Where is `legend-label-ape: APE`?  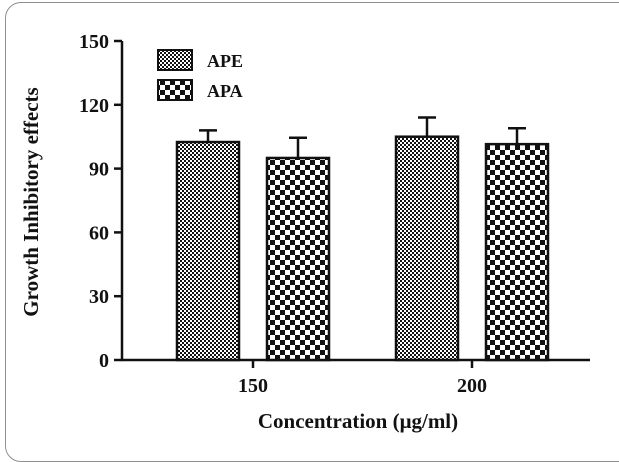
legend-label-ape: APE is located at coordinates (225, 61).